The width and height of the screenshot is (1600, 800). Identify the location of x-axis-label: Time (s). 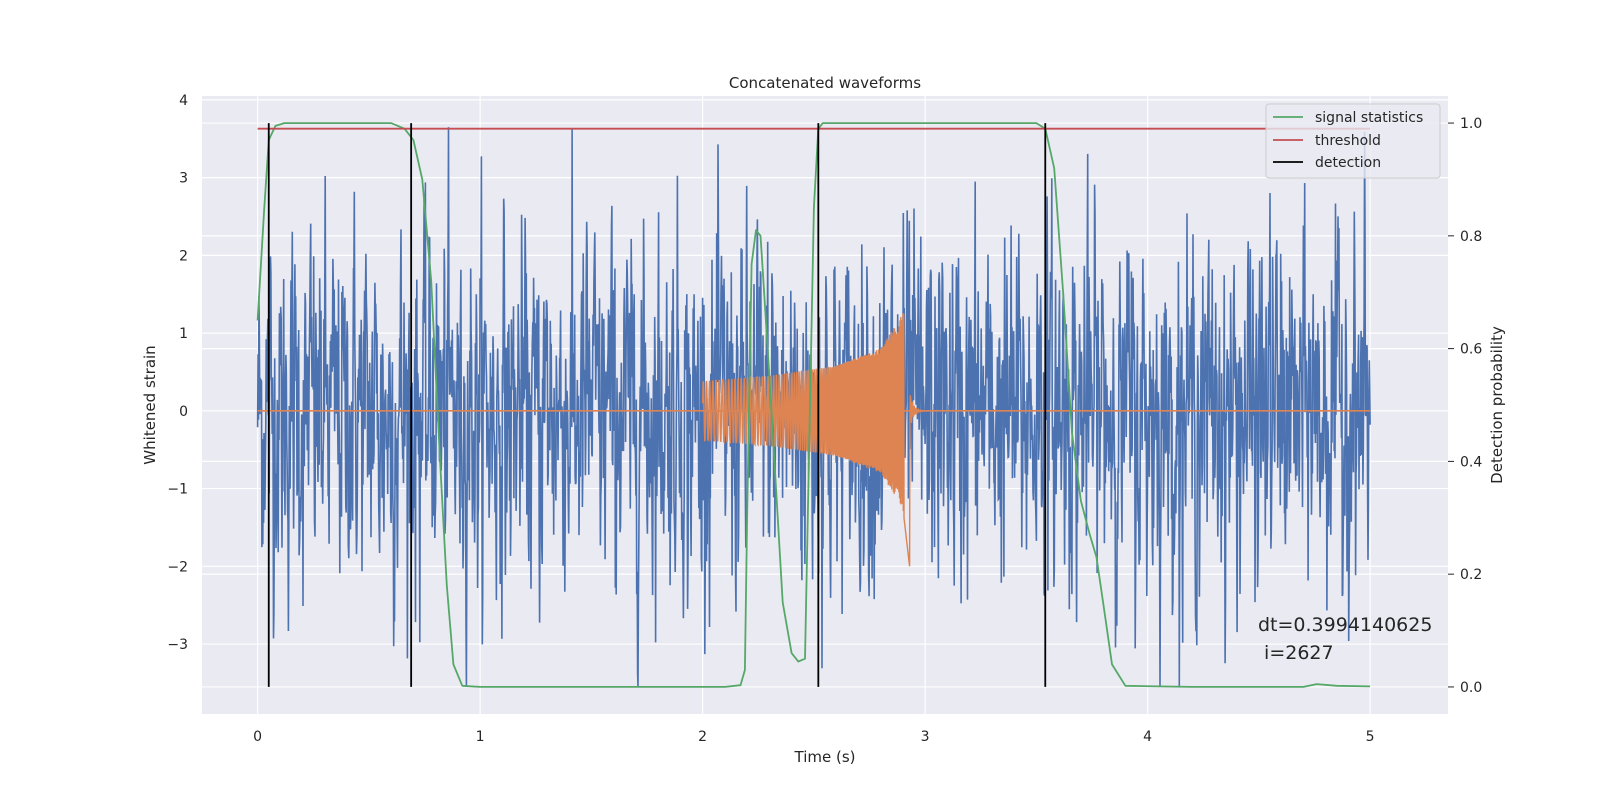
(825, 757).